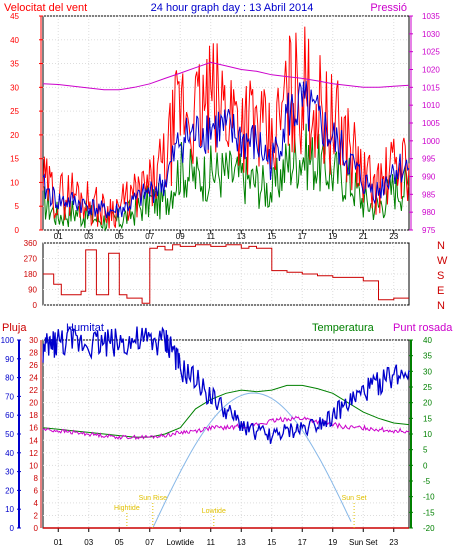 The height and width of the screenshot is (555, 465). What do you see at coordinates (14, 111) in the screenshot?
I see `wind-tick-label: 25` at bounding box center [14, 111].